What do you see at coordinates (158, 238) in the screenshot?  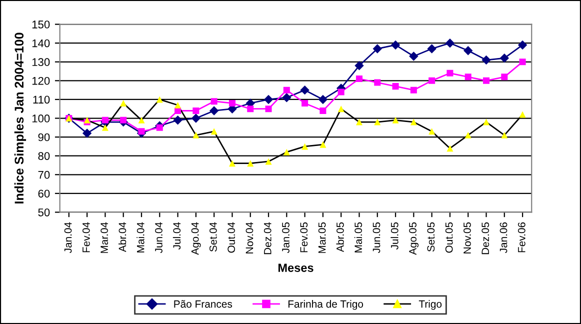 I see `x-tick-label: Jun.04` at bounding box center [158, 238].